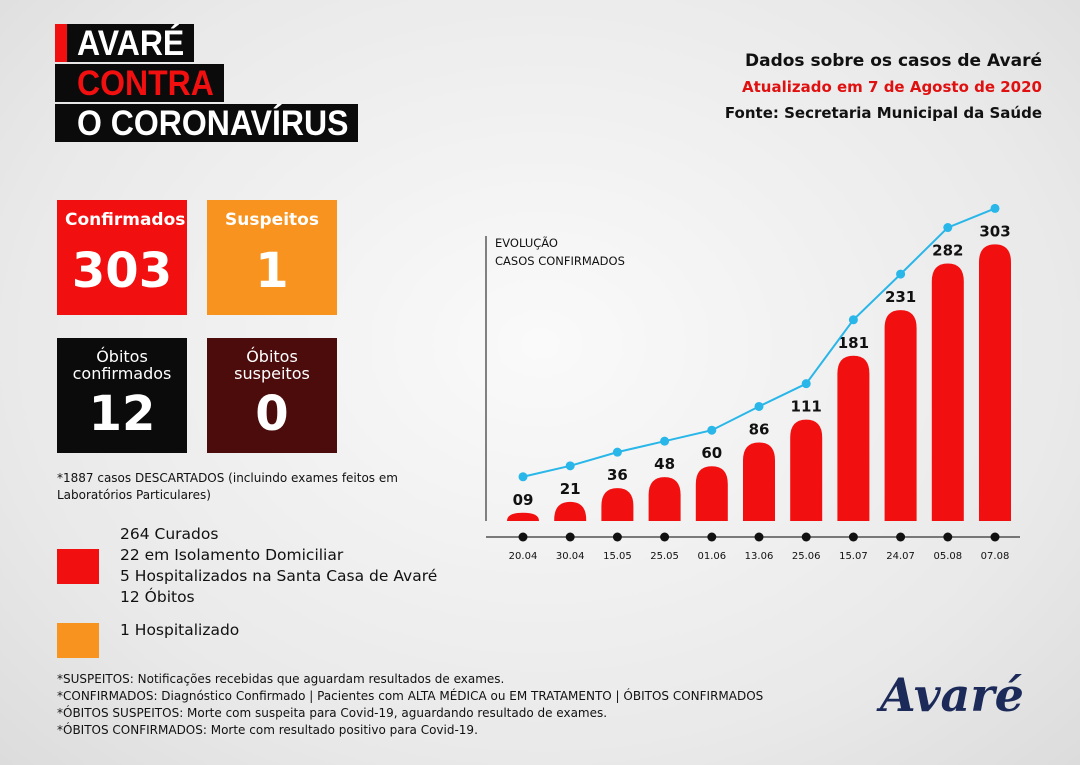 This screenshot has height=765, width=1080. I want to click on x-tick-label: 13.06, so click(759, 556).